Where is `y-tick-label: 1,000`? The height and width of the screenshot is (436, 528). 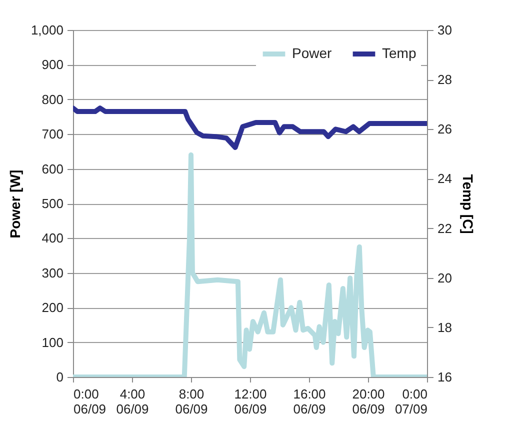
y-tick-label: 1,000 is located at coordinates (47, 30).